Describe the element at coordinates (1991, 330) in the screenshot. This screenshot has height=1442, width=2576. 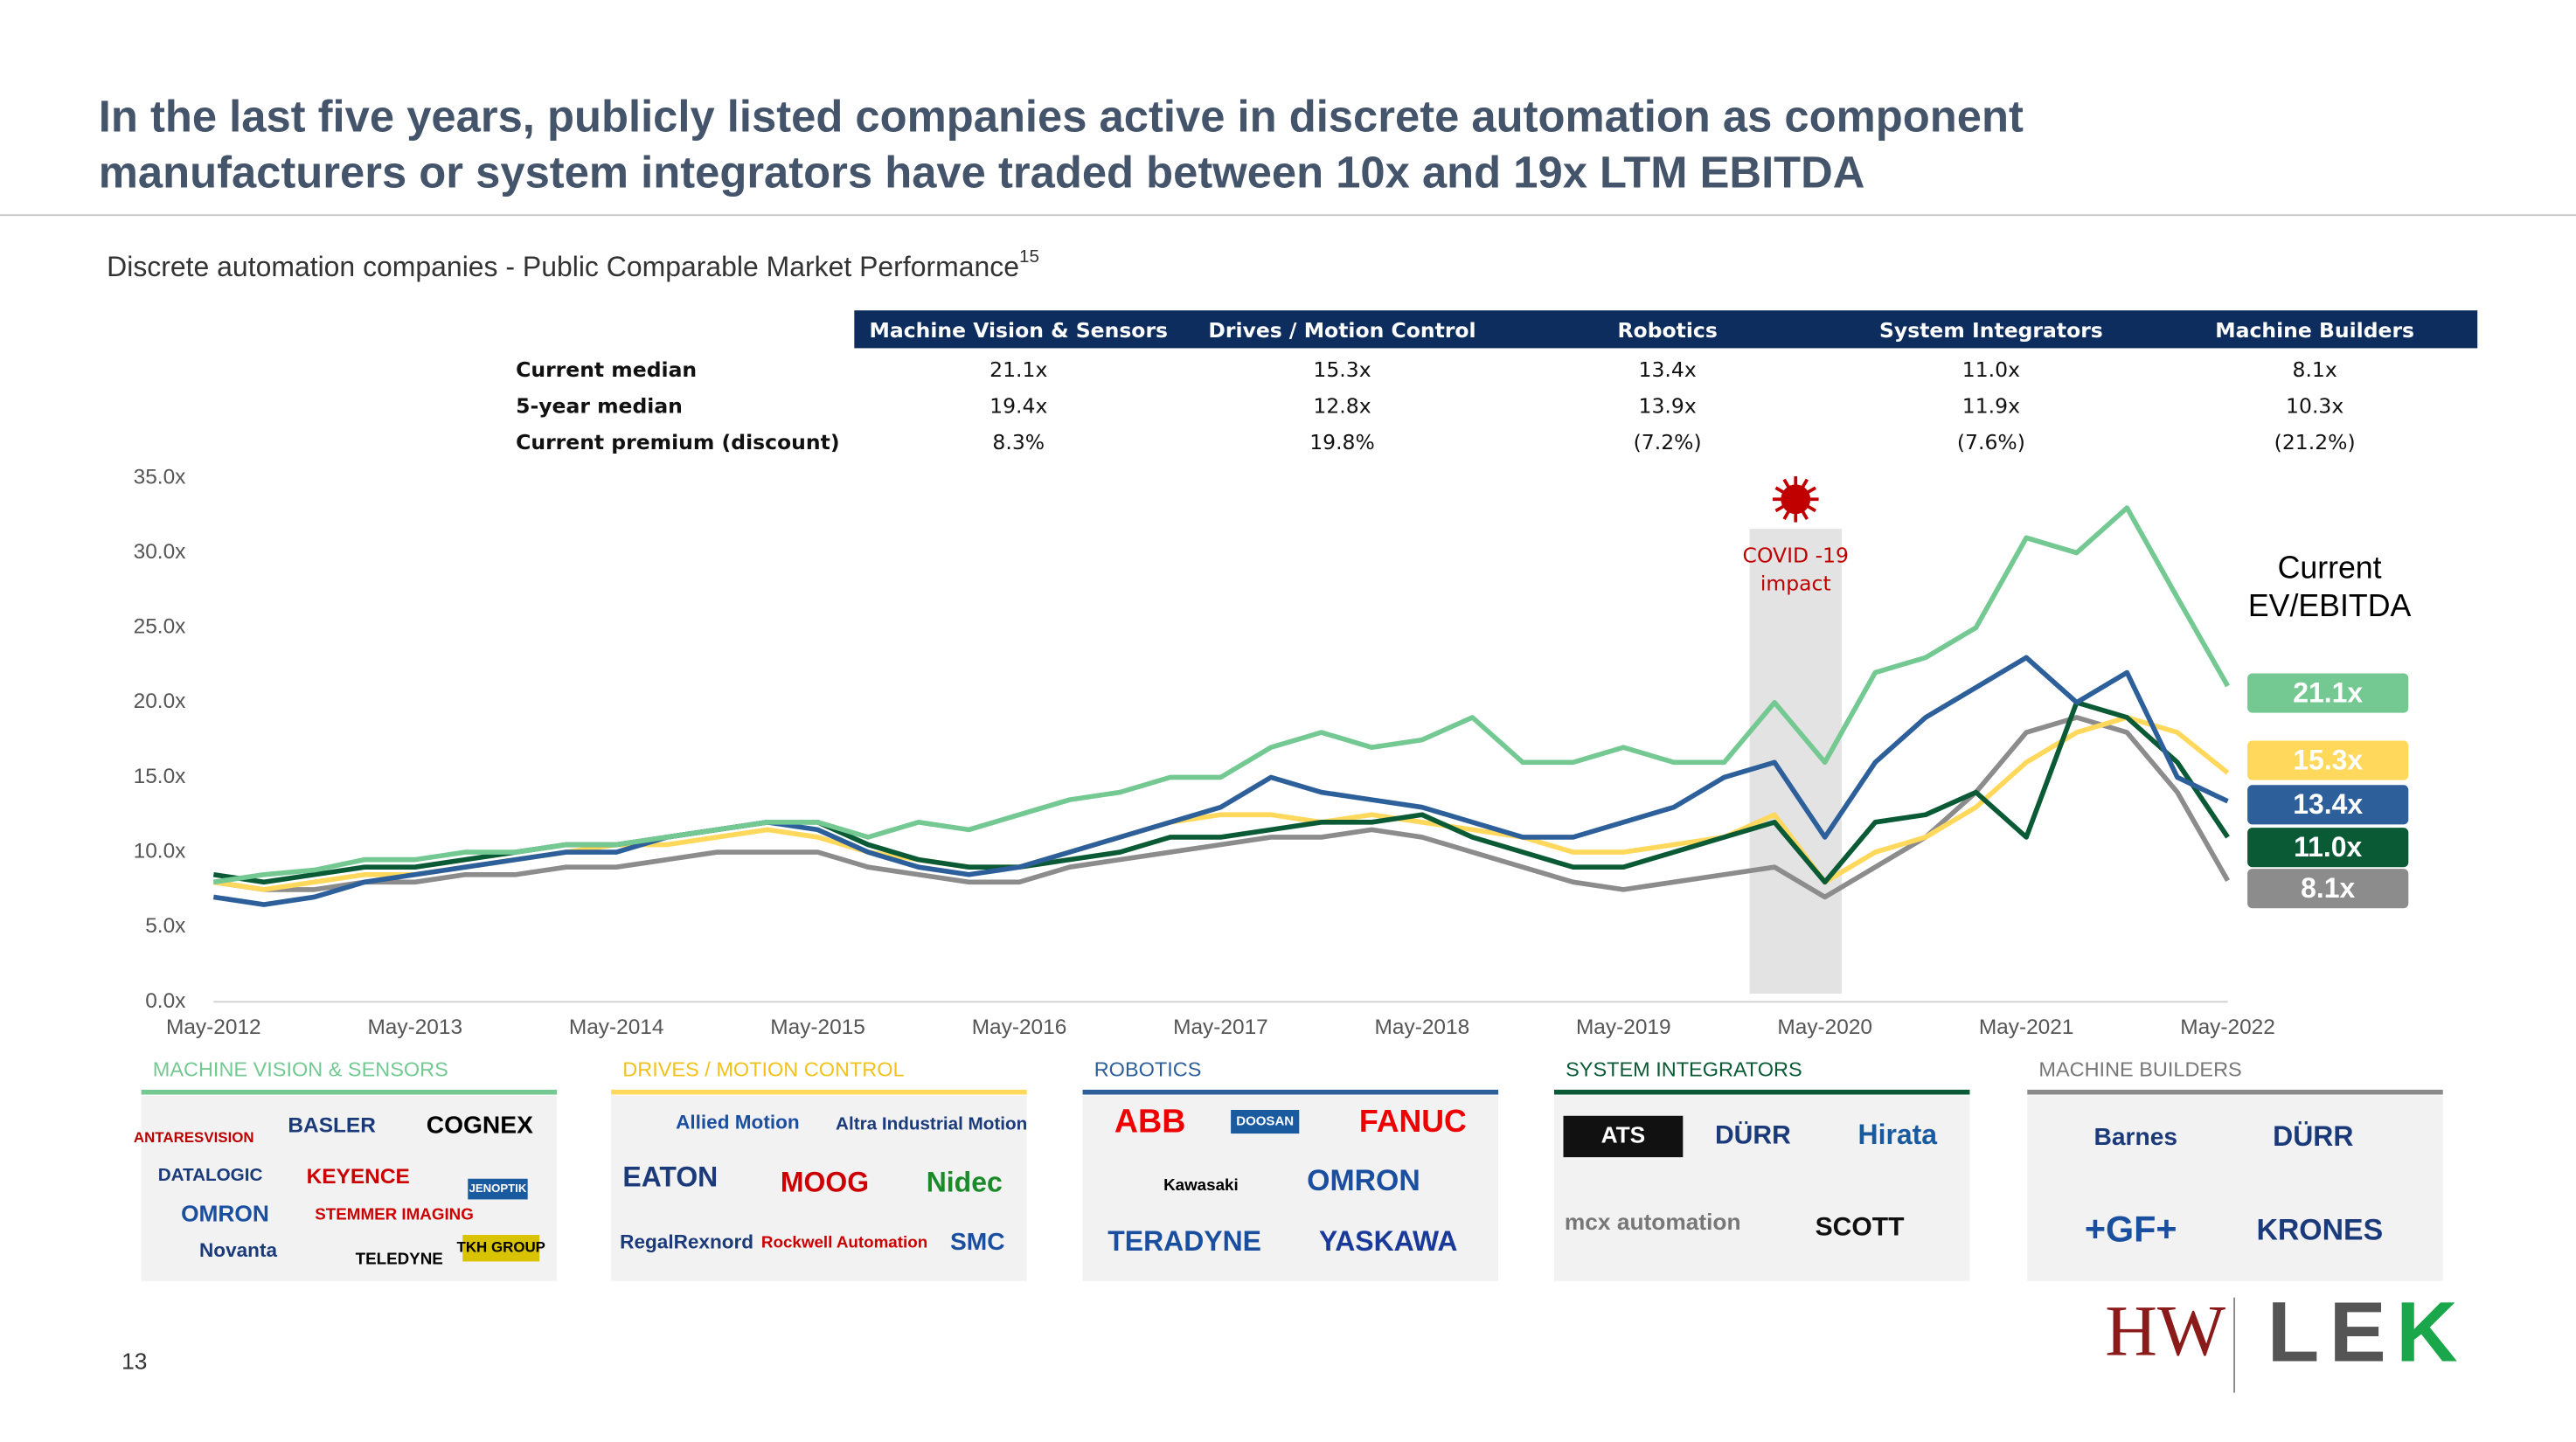
I see `table-header-cell: System Integrators` at that location.